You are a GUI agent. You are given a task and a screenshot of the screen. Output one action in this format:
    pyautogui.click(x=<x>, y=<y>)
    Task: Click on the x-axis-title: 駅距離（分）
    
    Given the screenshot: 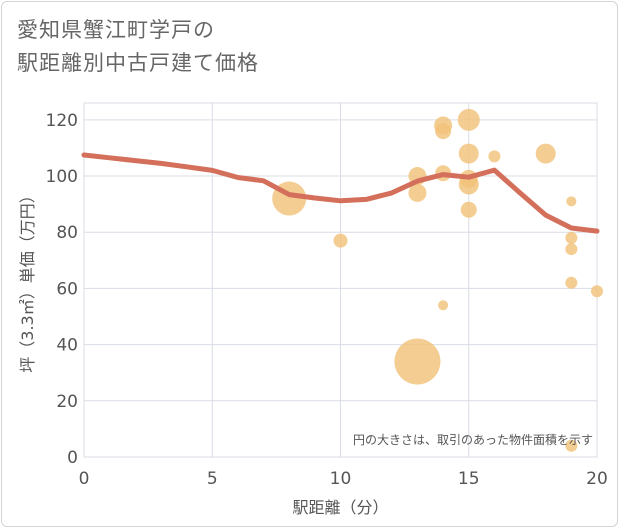 What is the action you would take?
    pyautogui.click(x=340, y=507)
    